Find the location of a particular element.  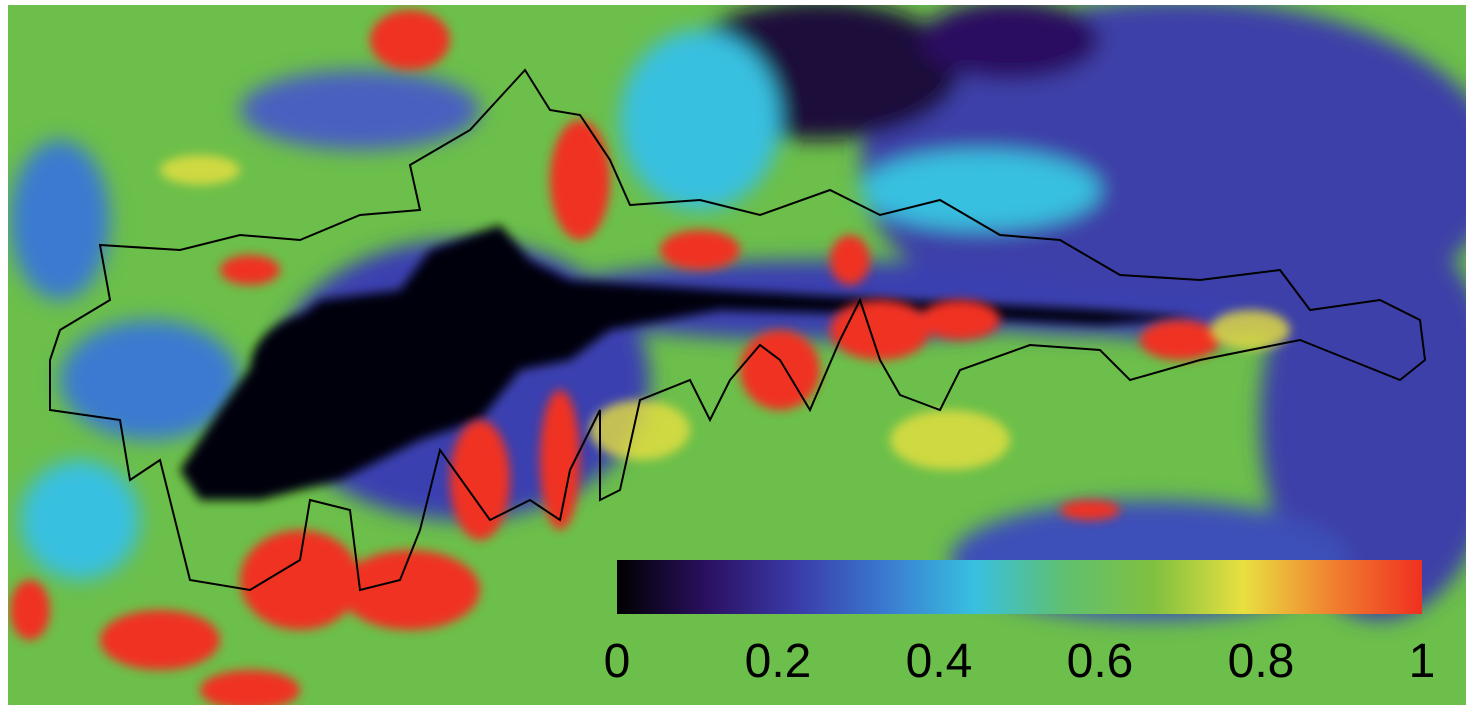

colorbar-tick-label: 0.6 is located at coordinates (1100, 661).